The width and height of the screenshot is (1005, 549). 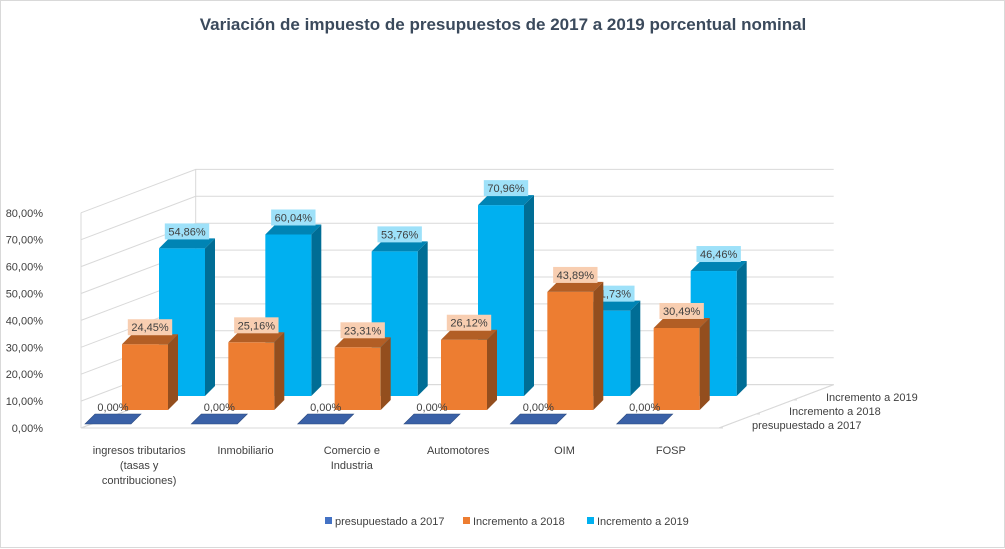 I want to click on y-tick-label: 70,00%, so click(x=25, y=241).